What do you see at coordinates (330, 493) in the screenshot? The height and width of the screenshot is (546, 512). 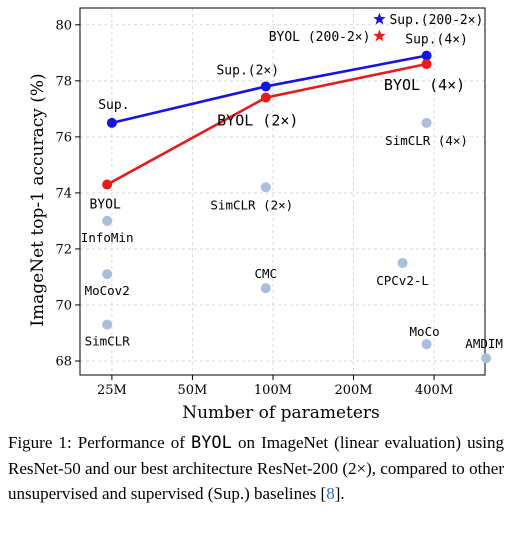 I see `caption-citation-link: 8` at bounding box center [330, 493].